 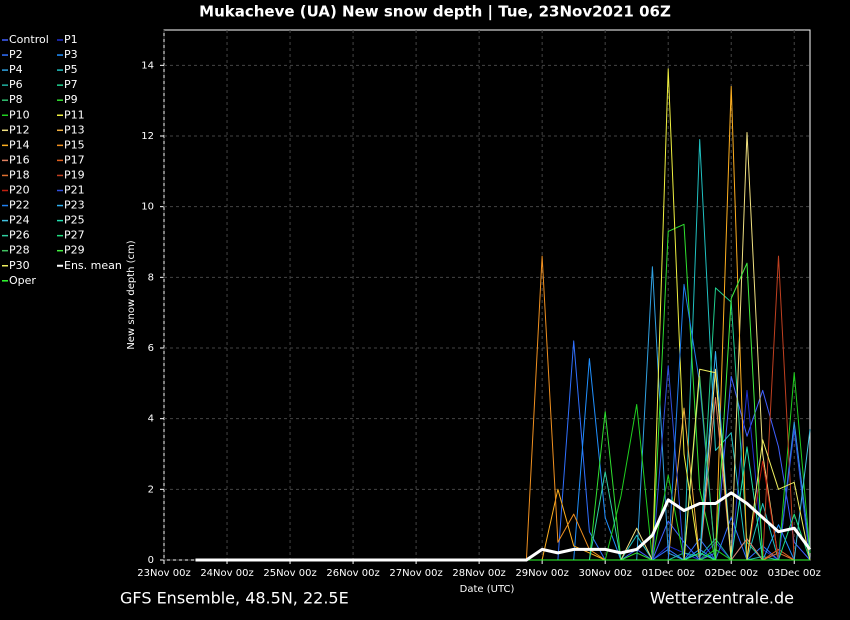 I want to click on legend-label: P16, so click(x=19, y=159).